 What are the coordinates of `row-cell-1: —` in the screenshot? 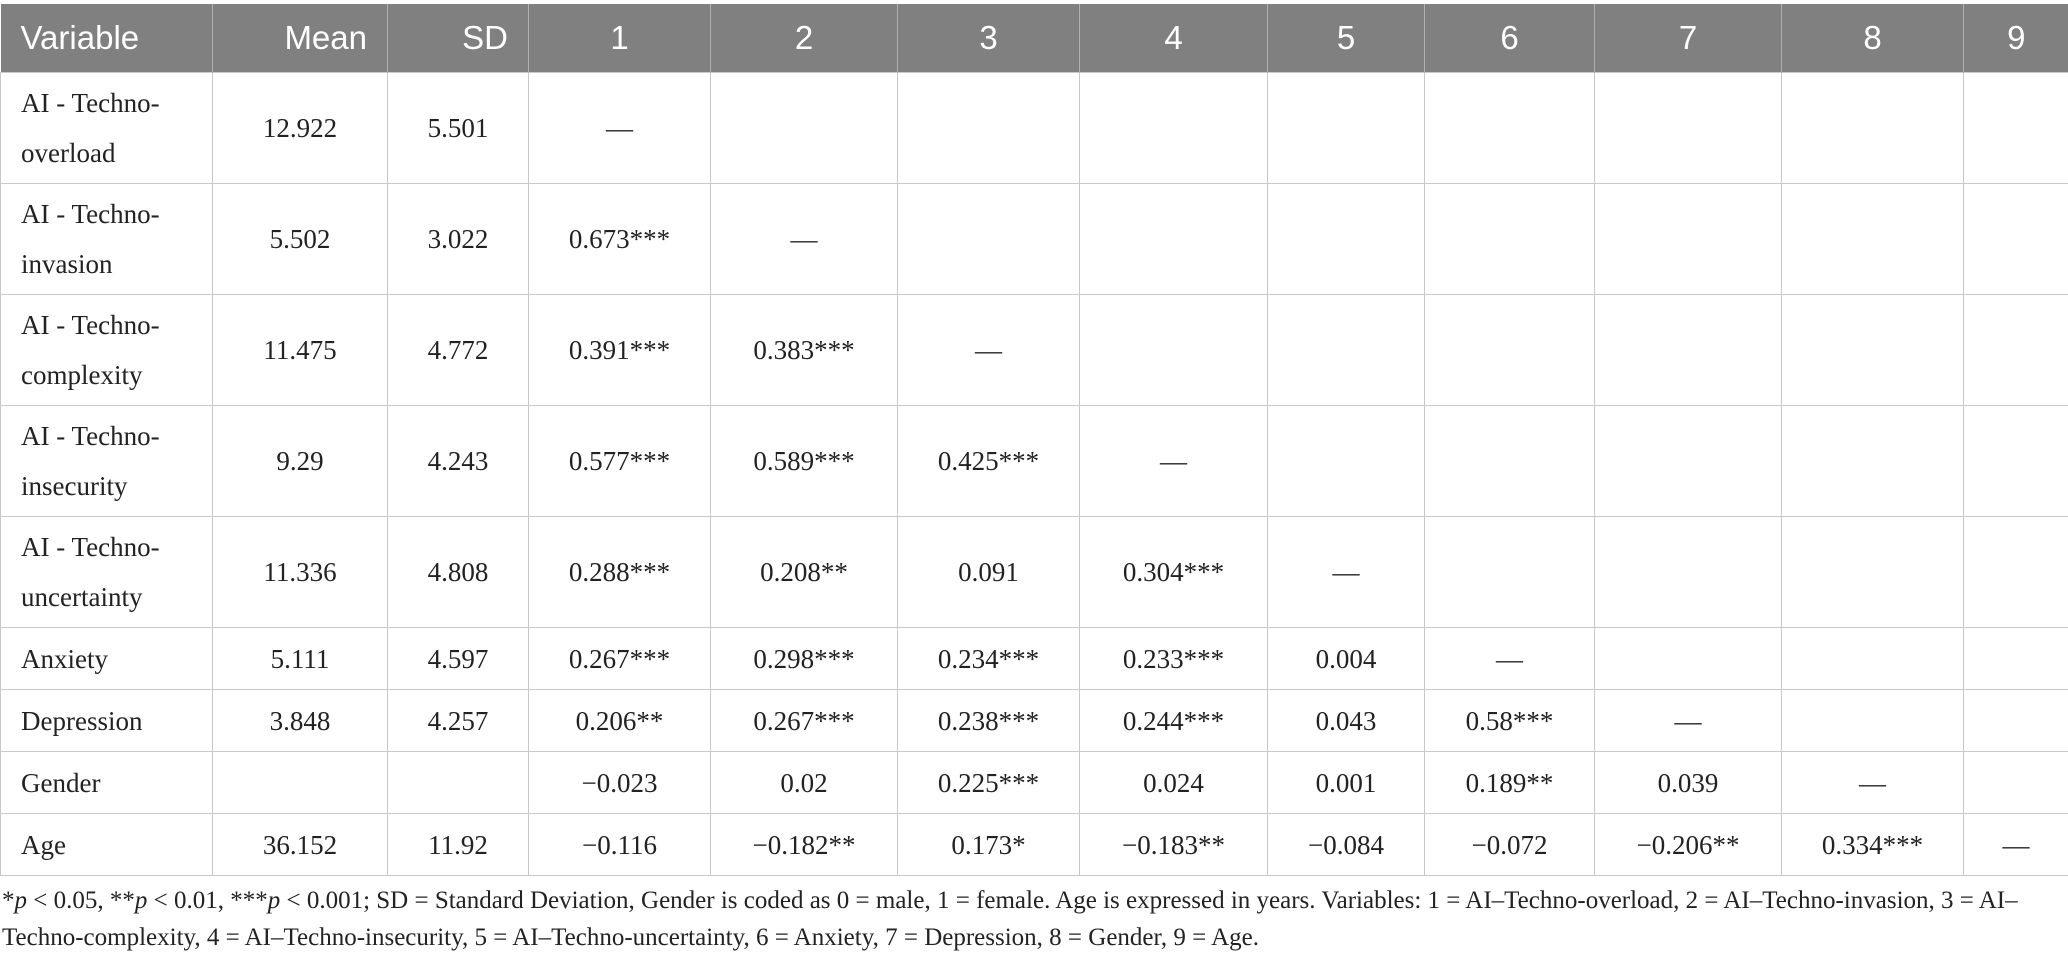 It's located at (619, 128).